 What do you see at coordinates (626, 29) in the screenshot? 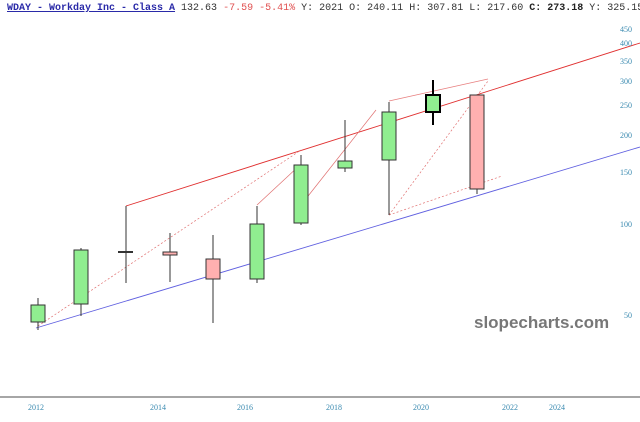
I see `y-tick-450: 450` at bounding box center [626, 29].